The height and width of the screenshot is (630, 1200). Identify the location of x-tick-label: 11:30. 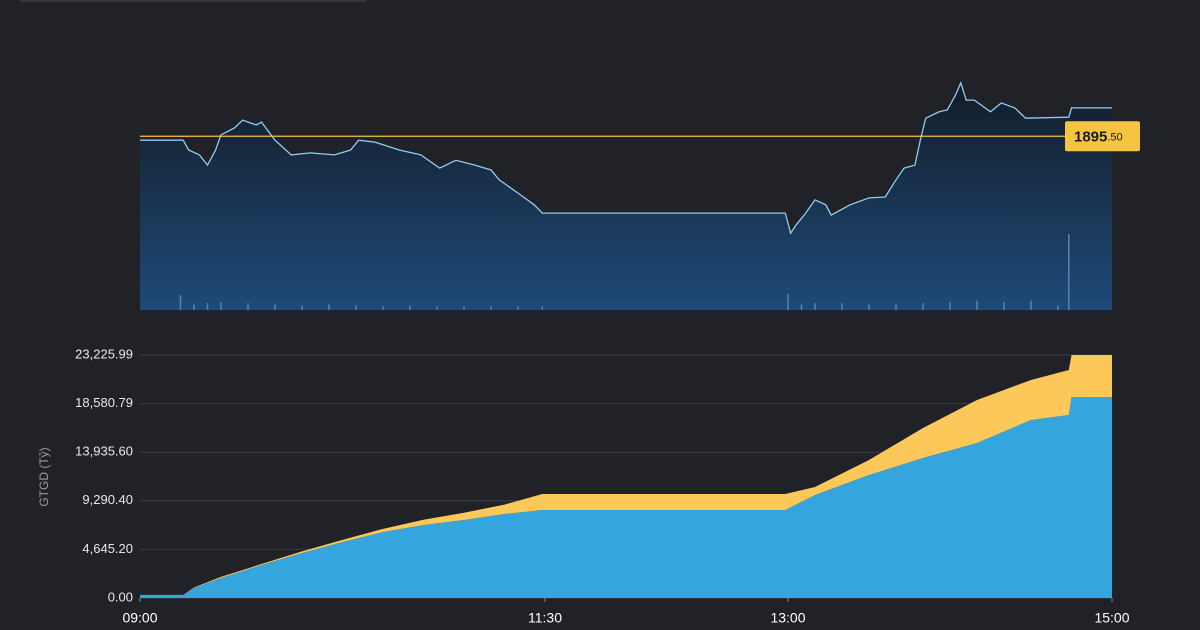
(545, 618).